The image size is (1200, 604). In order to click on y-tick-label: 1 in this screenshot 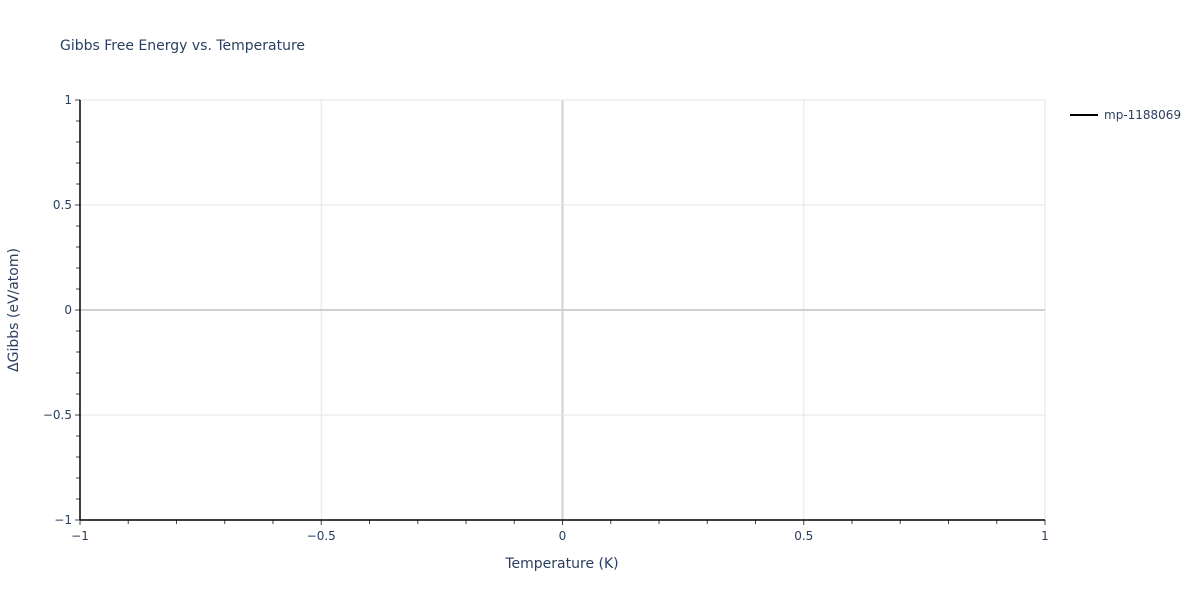, I will do `click(68, 100)`.